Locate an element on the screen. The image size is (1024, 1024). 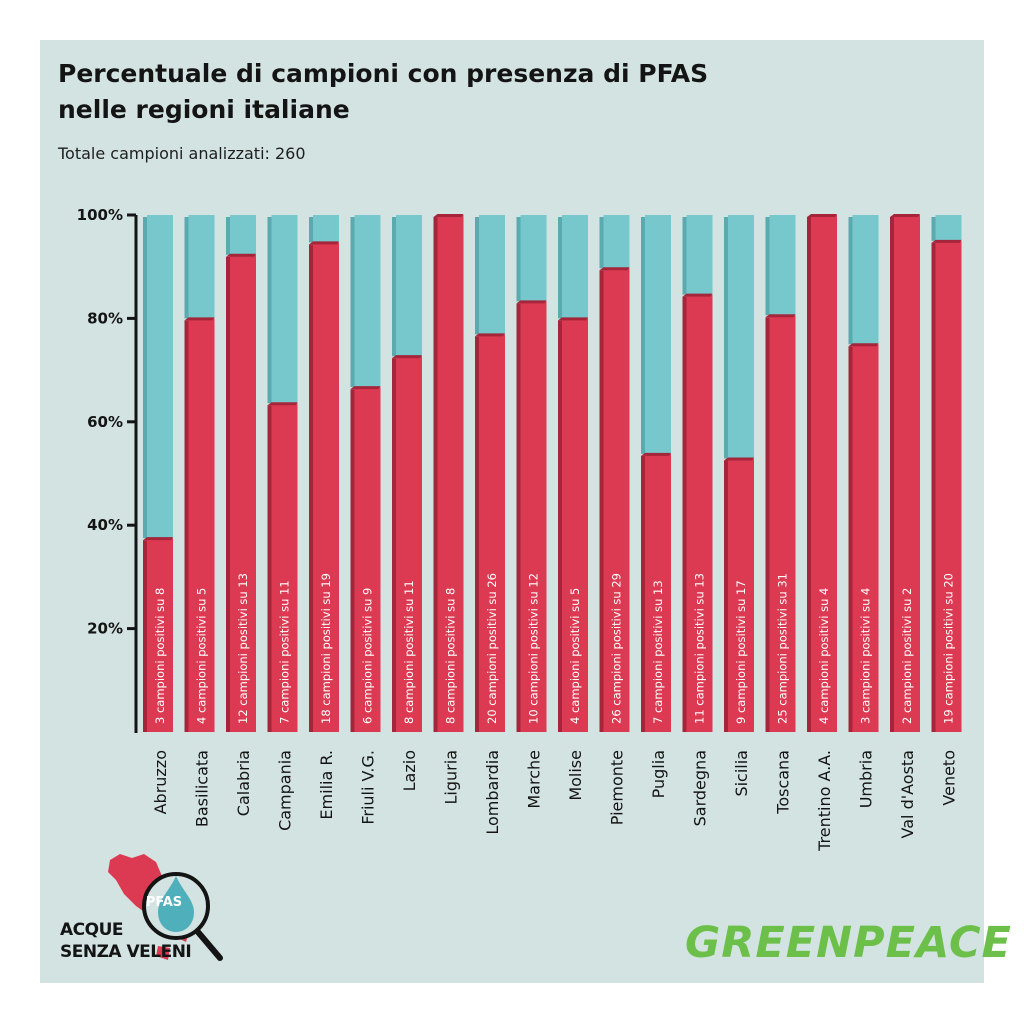
bar-data-label: 4 campioni positivi su 4 is located at coordinates (824, 656).